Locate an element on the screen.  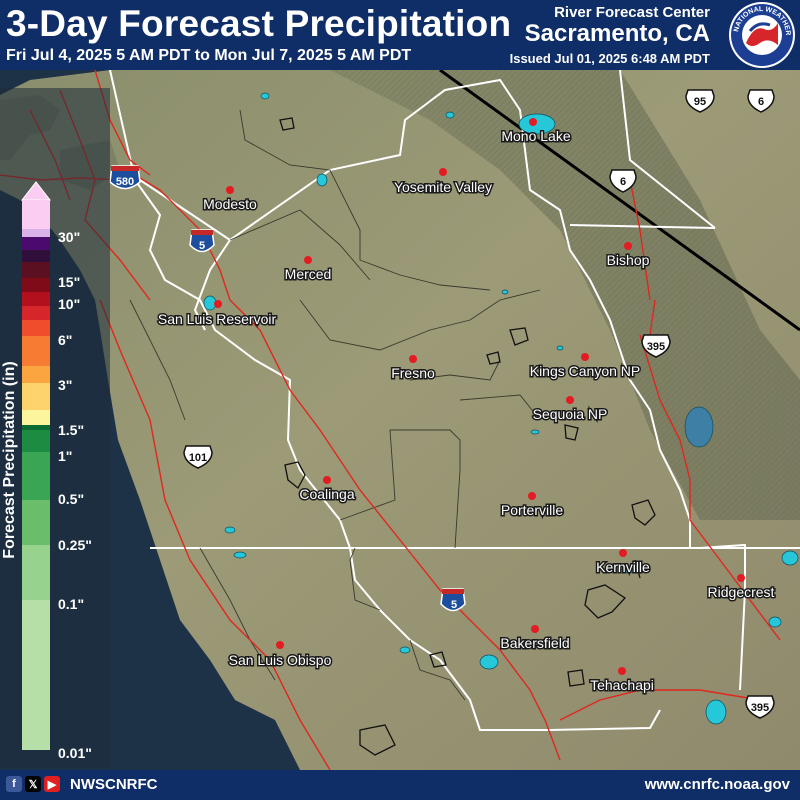
svg-text: Modesto is located at coordinates (230, 204).